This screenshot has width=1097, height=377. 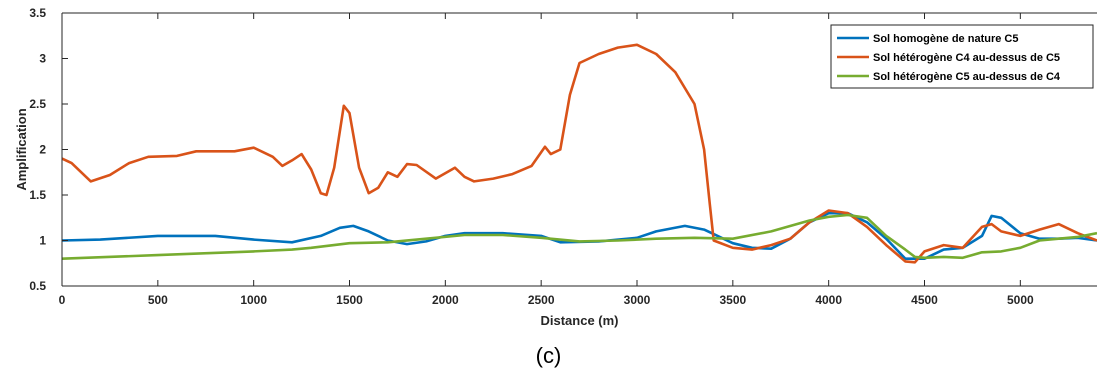 I want to click on x-tick-label: 5000, so click(x=1020, y=300).